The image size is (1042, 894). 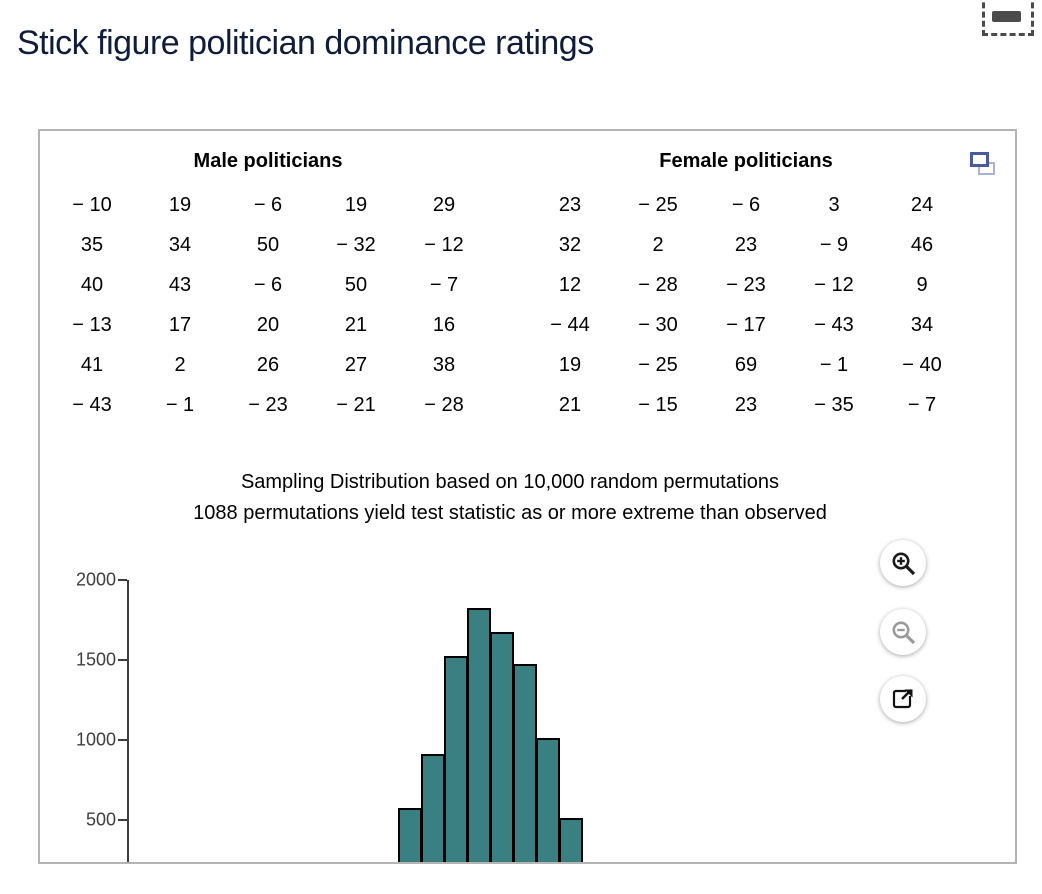 What do you see at coordinates (356, 364) in the screenshot?
I see `table-cell: 27` at bounding box center [356, 364].